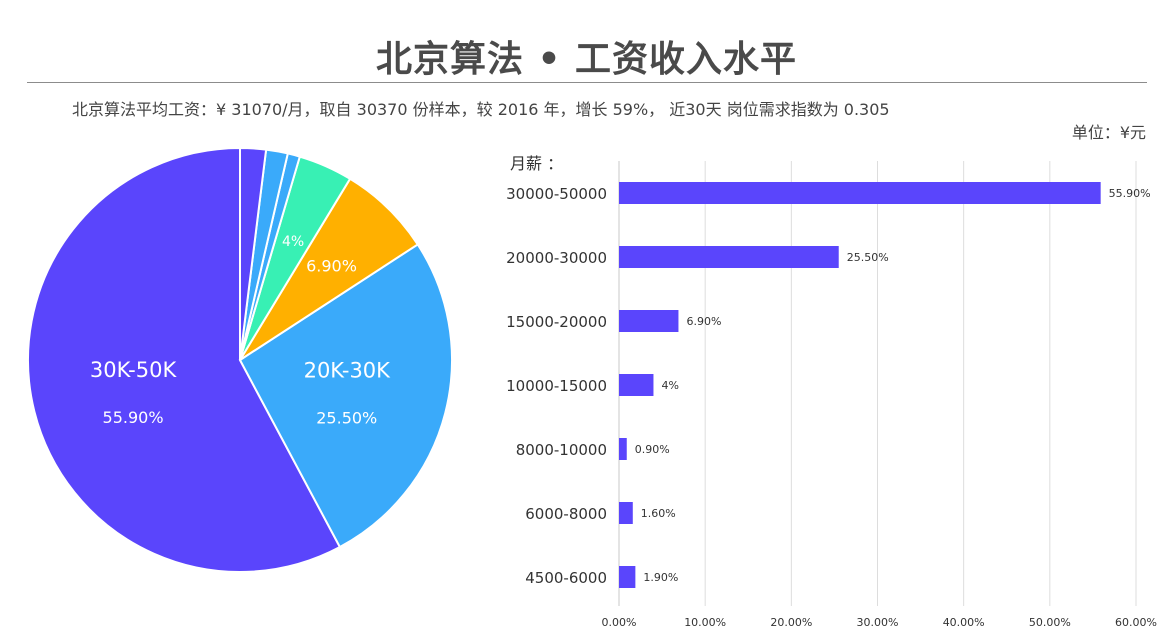 Image resolution: width=1173 pixels, height=643 pixels. Describe the element at coordinates (134, 370) in the screenshot. I see `pie-slice-name-0: 30K-50K` at that location.